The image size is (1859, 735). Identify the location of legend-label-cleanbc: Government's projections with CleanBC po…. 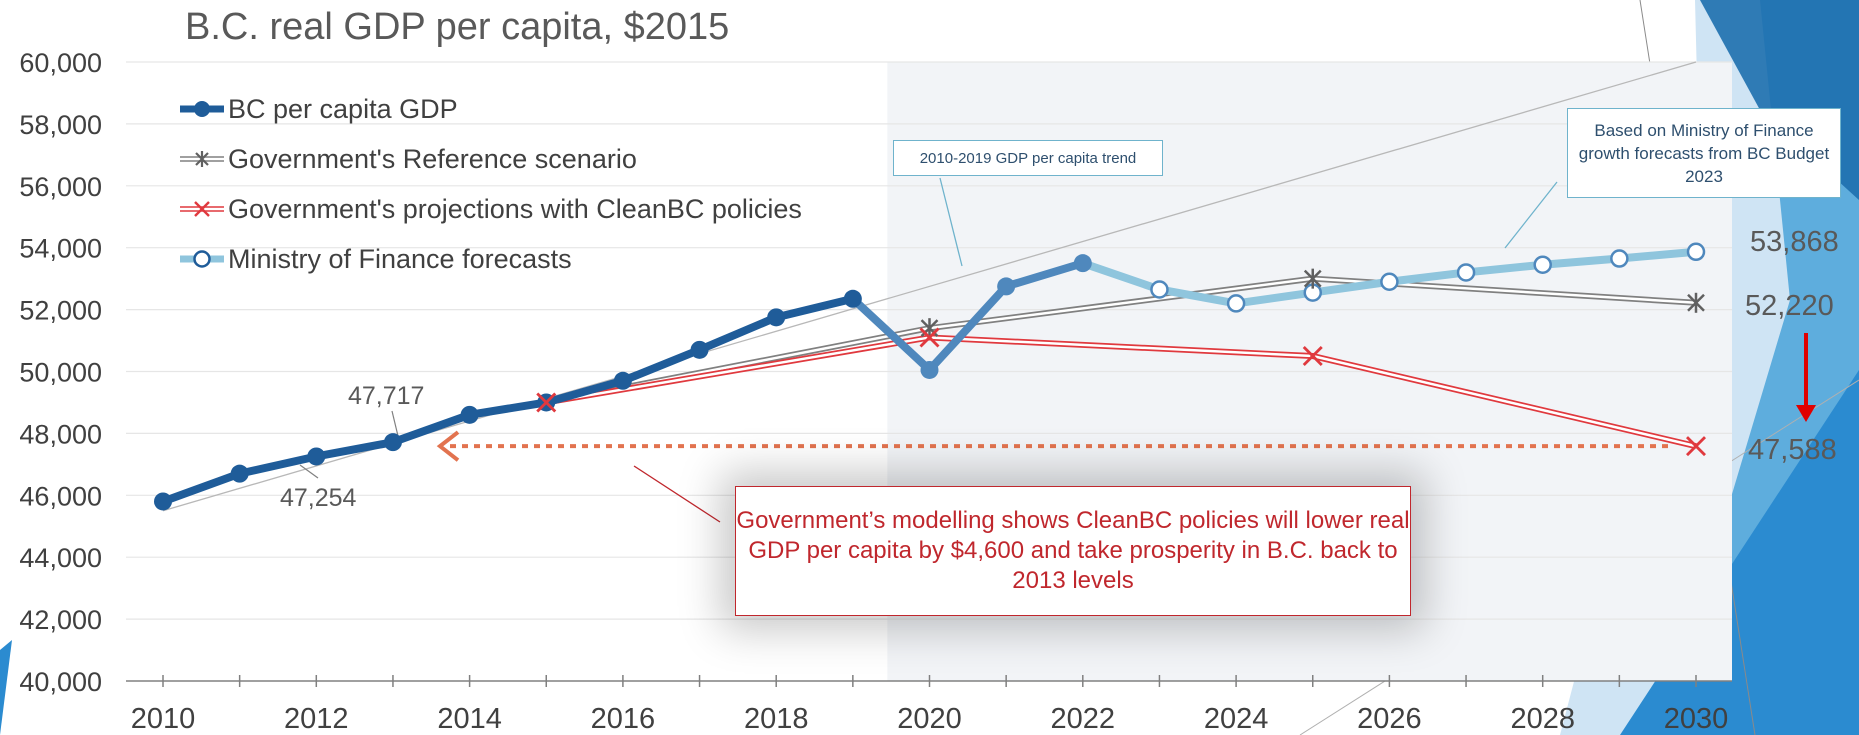
(515, 208).